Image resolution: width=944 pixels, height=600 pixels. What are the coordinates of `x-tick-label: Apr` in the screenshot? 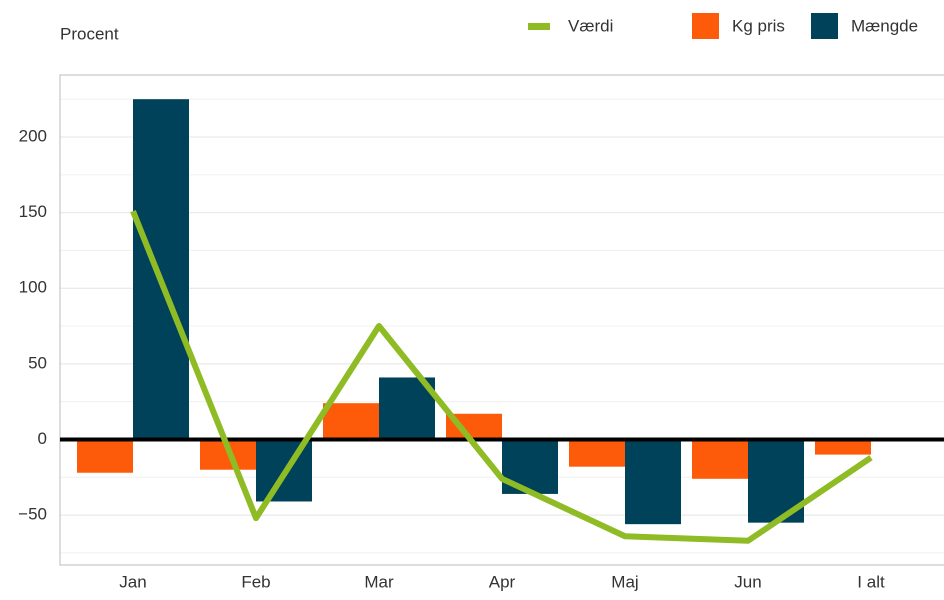 It's located at (502, 581).